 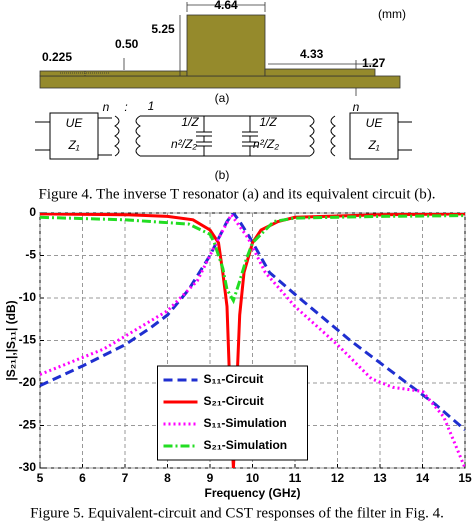 I want to click on legend-label: S₂₁-Simulation, so click(x=246, y=445).